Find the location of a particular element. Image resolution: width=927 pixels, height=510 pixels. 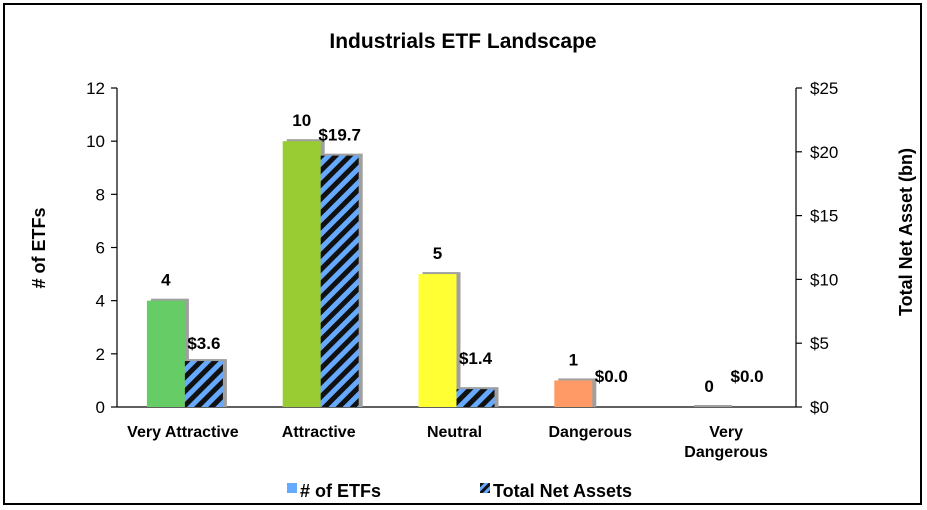

y2-tick-label: $25 is located at coordinates (824, 88).